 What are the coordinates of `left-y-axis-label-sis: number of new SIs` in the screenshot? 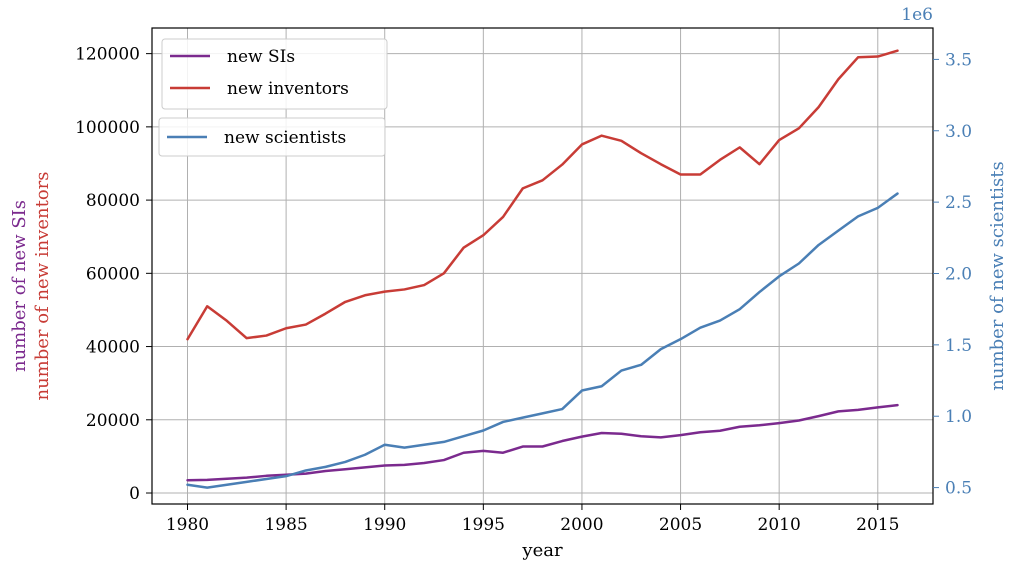 It's located at (19, 286).